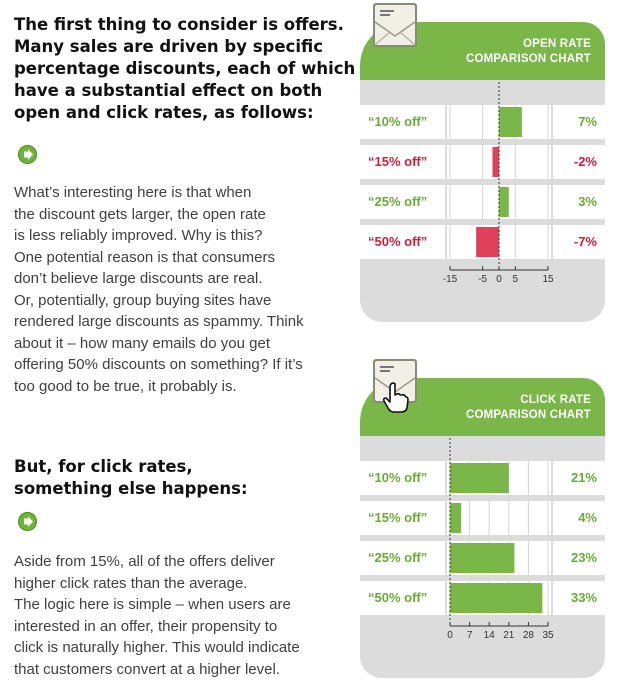  What do you see at coordinates (587, 201) in the screenshot?
I see `value-label: 3%` at bounding box center [587, 201].